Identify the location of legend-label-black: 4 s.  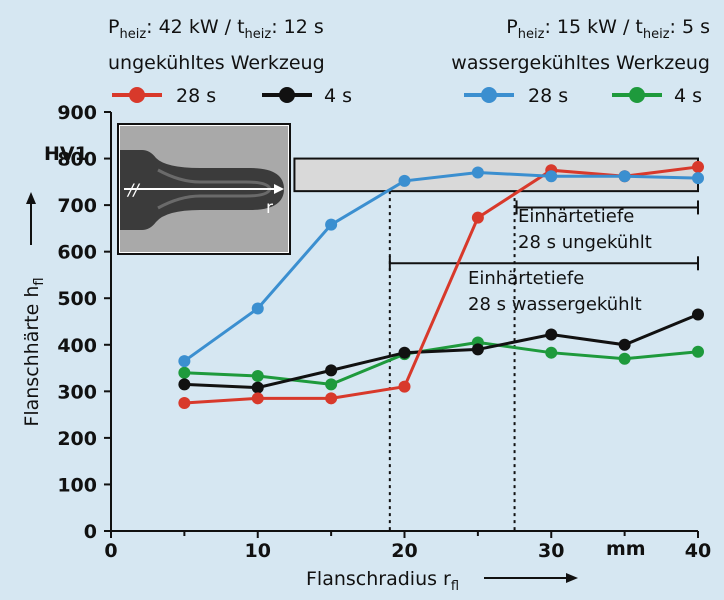
(338, 96).